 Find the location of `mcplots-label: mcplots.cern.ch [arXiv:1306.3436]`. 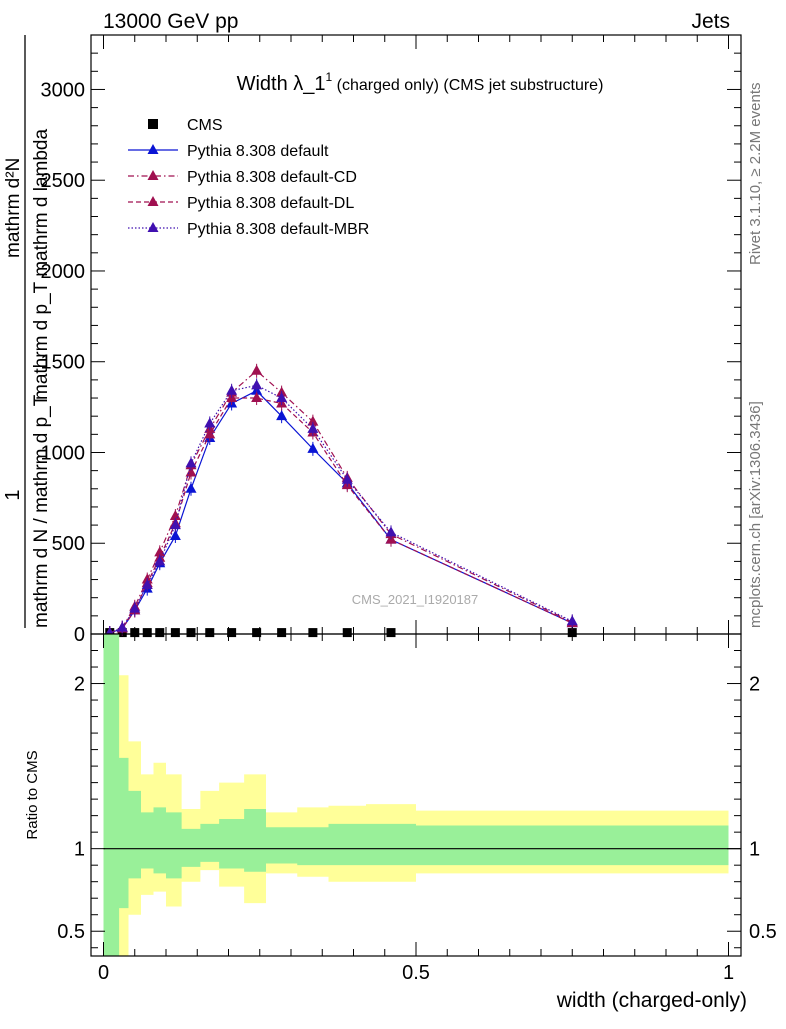

mcplots-label: mcplots.cern.ch [arXiv:1306.3436] is located at coordinates (755, 514).